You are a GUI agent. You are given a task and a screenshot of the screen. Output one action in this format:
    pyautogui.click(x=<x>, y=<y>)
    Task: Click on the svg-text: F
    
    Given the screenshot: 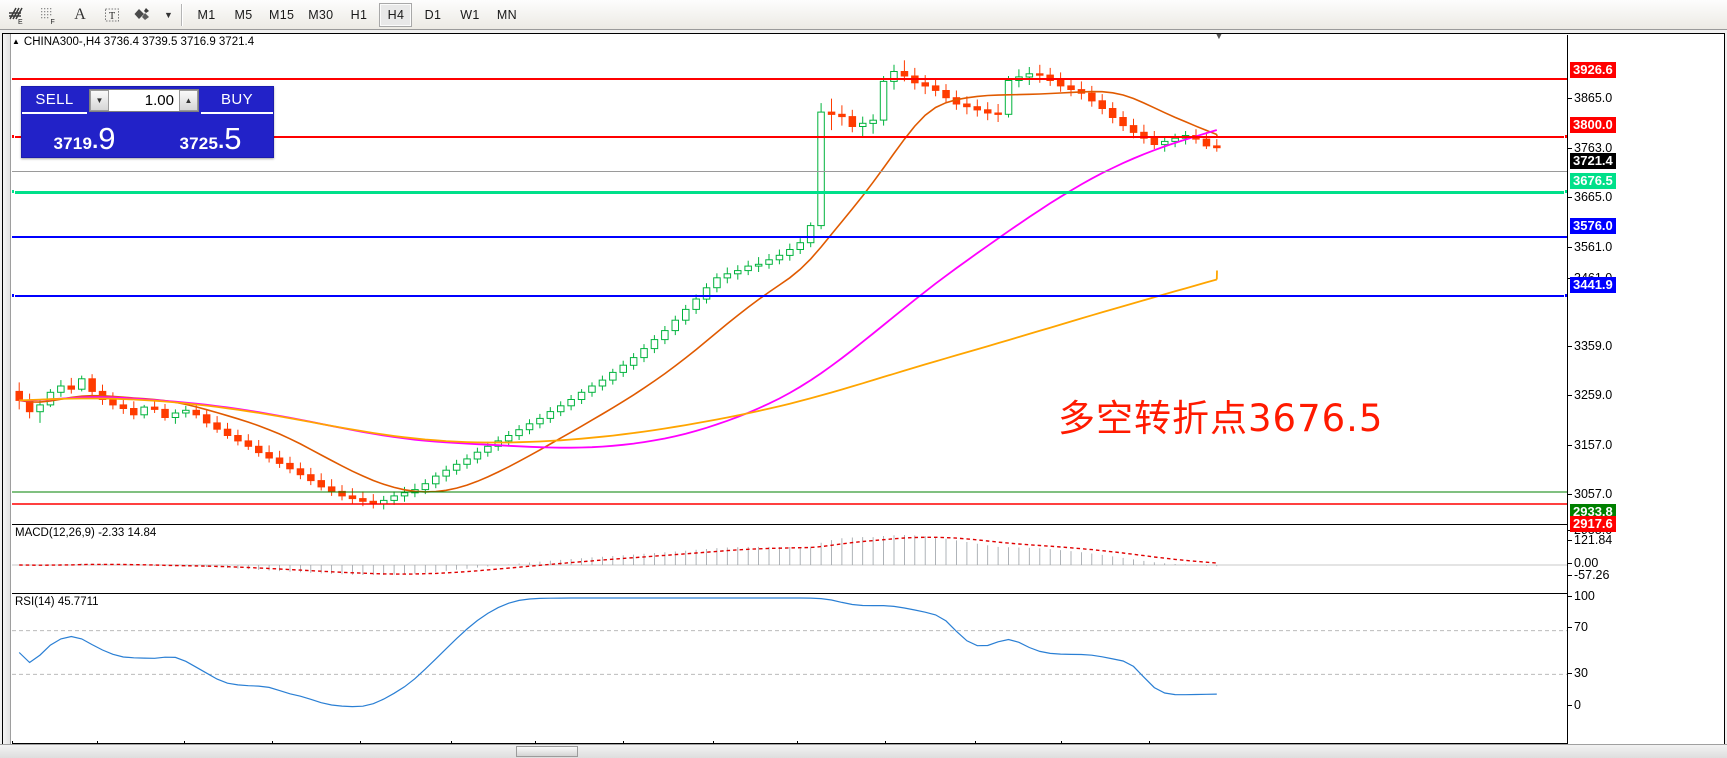 What is the action you would take?
    pyautogui.click(x=53, y=22)
    